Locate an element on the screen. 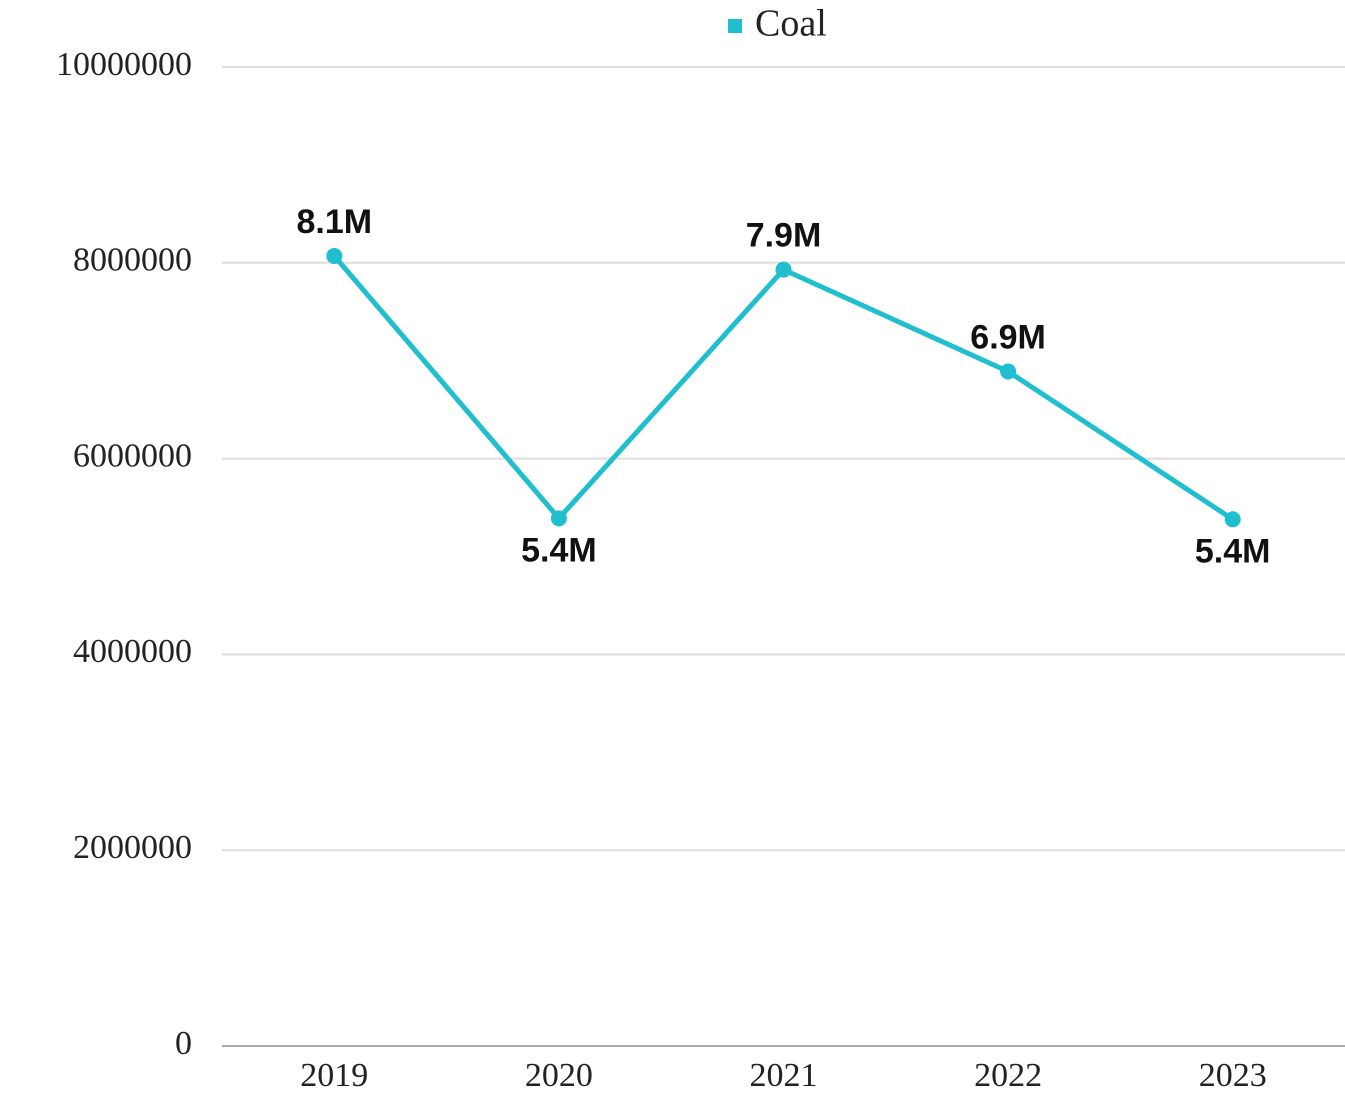  y-tick-label: 8000000 is located at coordinates (132, 260).